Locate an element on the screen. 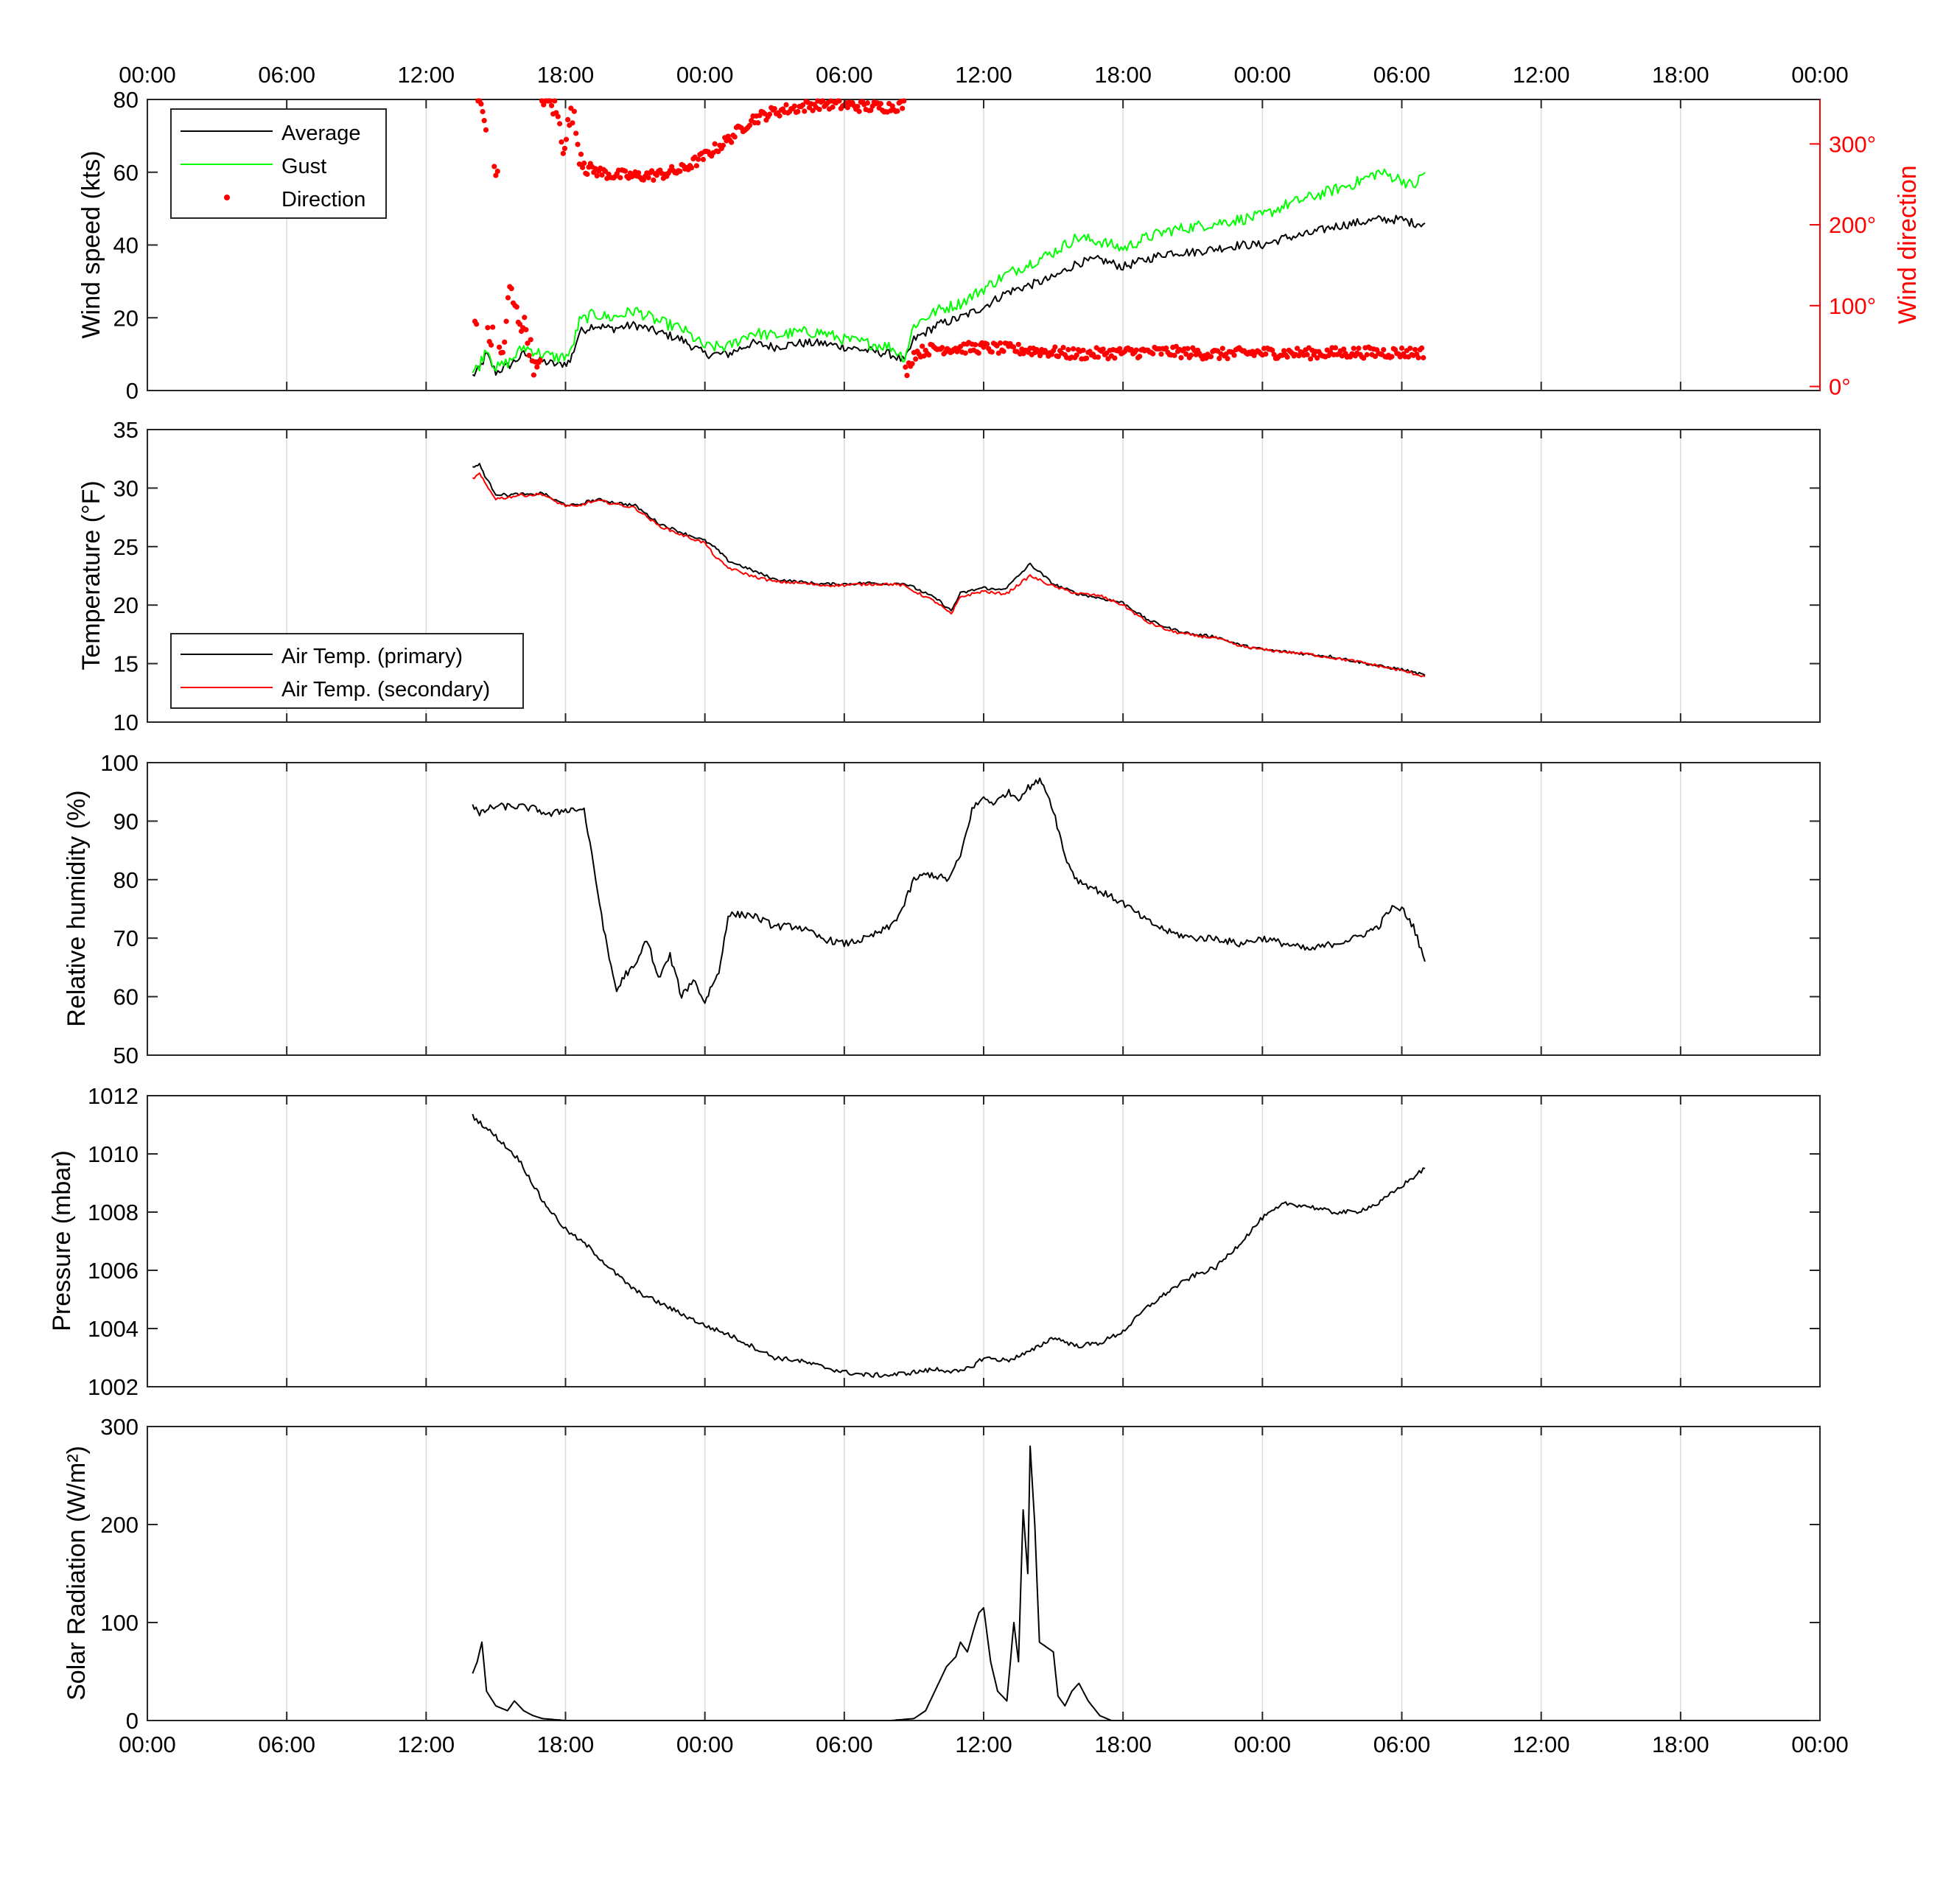  y-tick-label: 60 is located at coordinates (126, 173).